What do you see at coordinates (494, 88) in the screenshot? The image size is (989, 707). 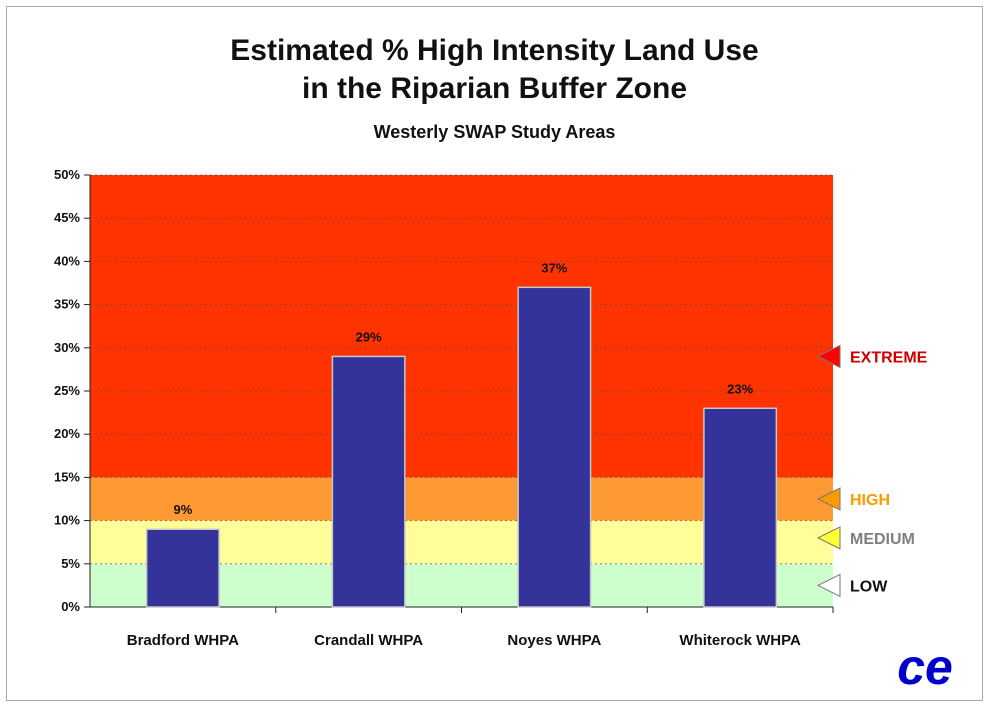 I see `chart-title-line2: in the Riparian Buffer Zone` at bounding box center [494, 88].